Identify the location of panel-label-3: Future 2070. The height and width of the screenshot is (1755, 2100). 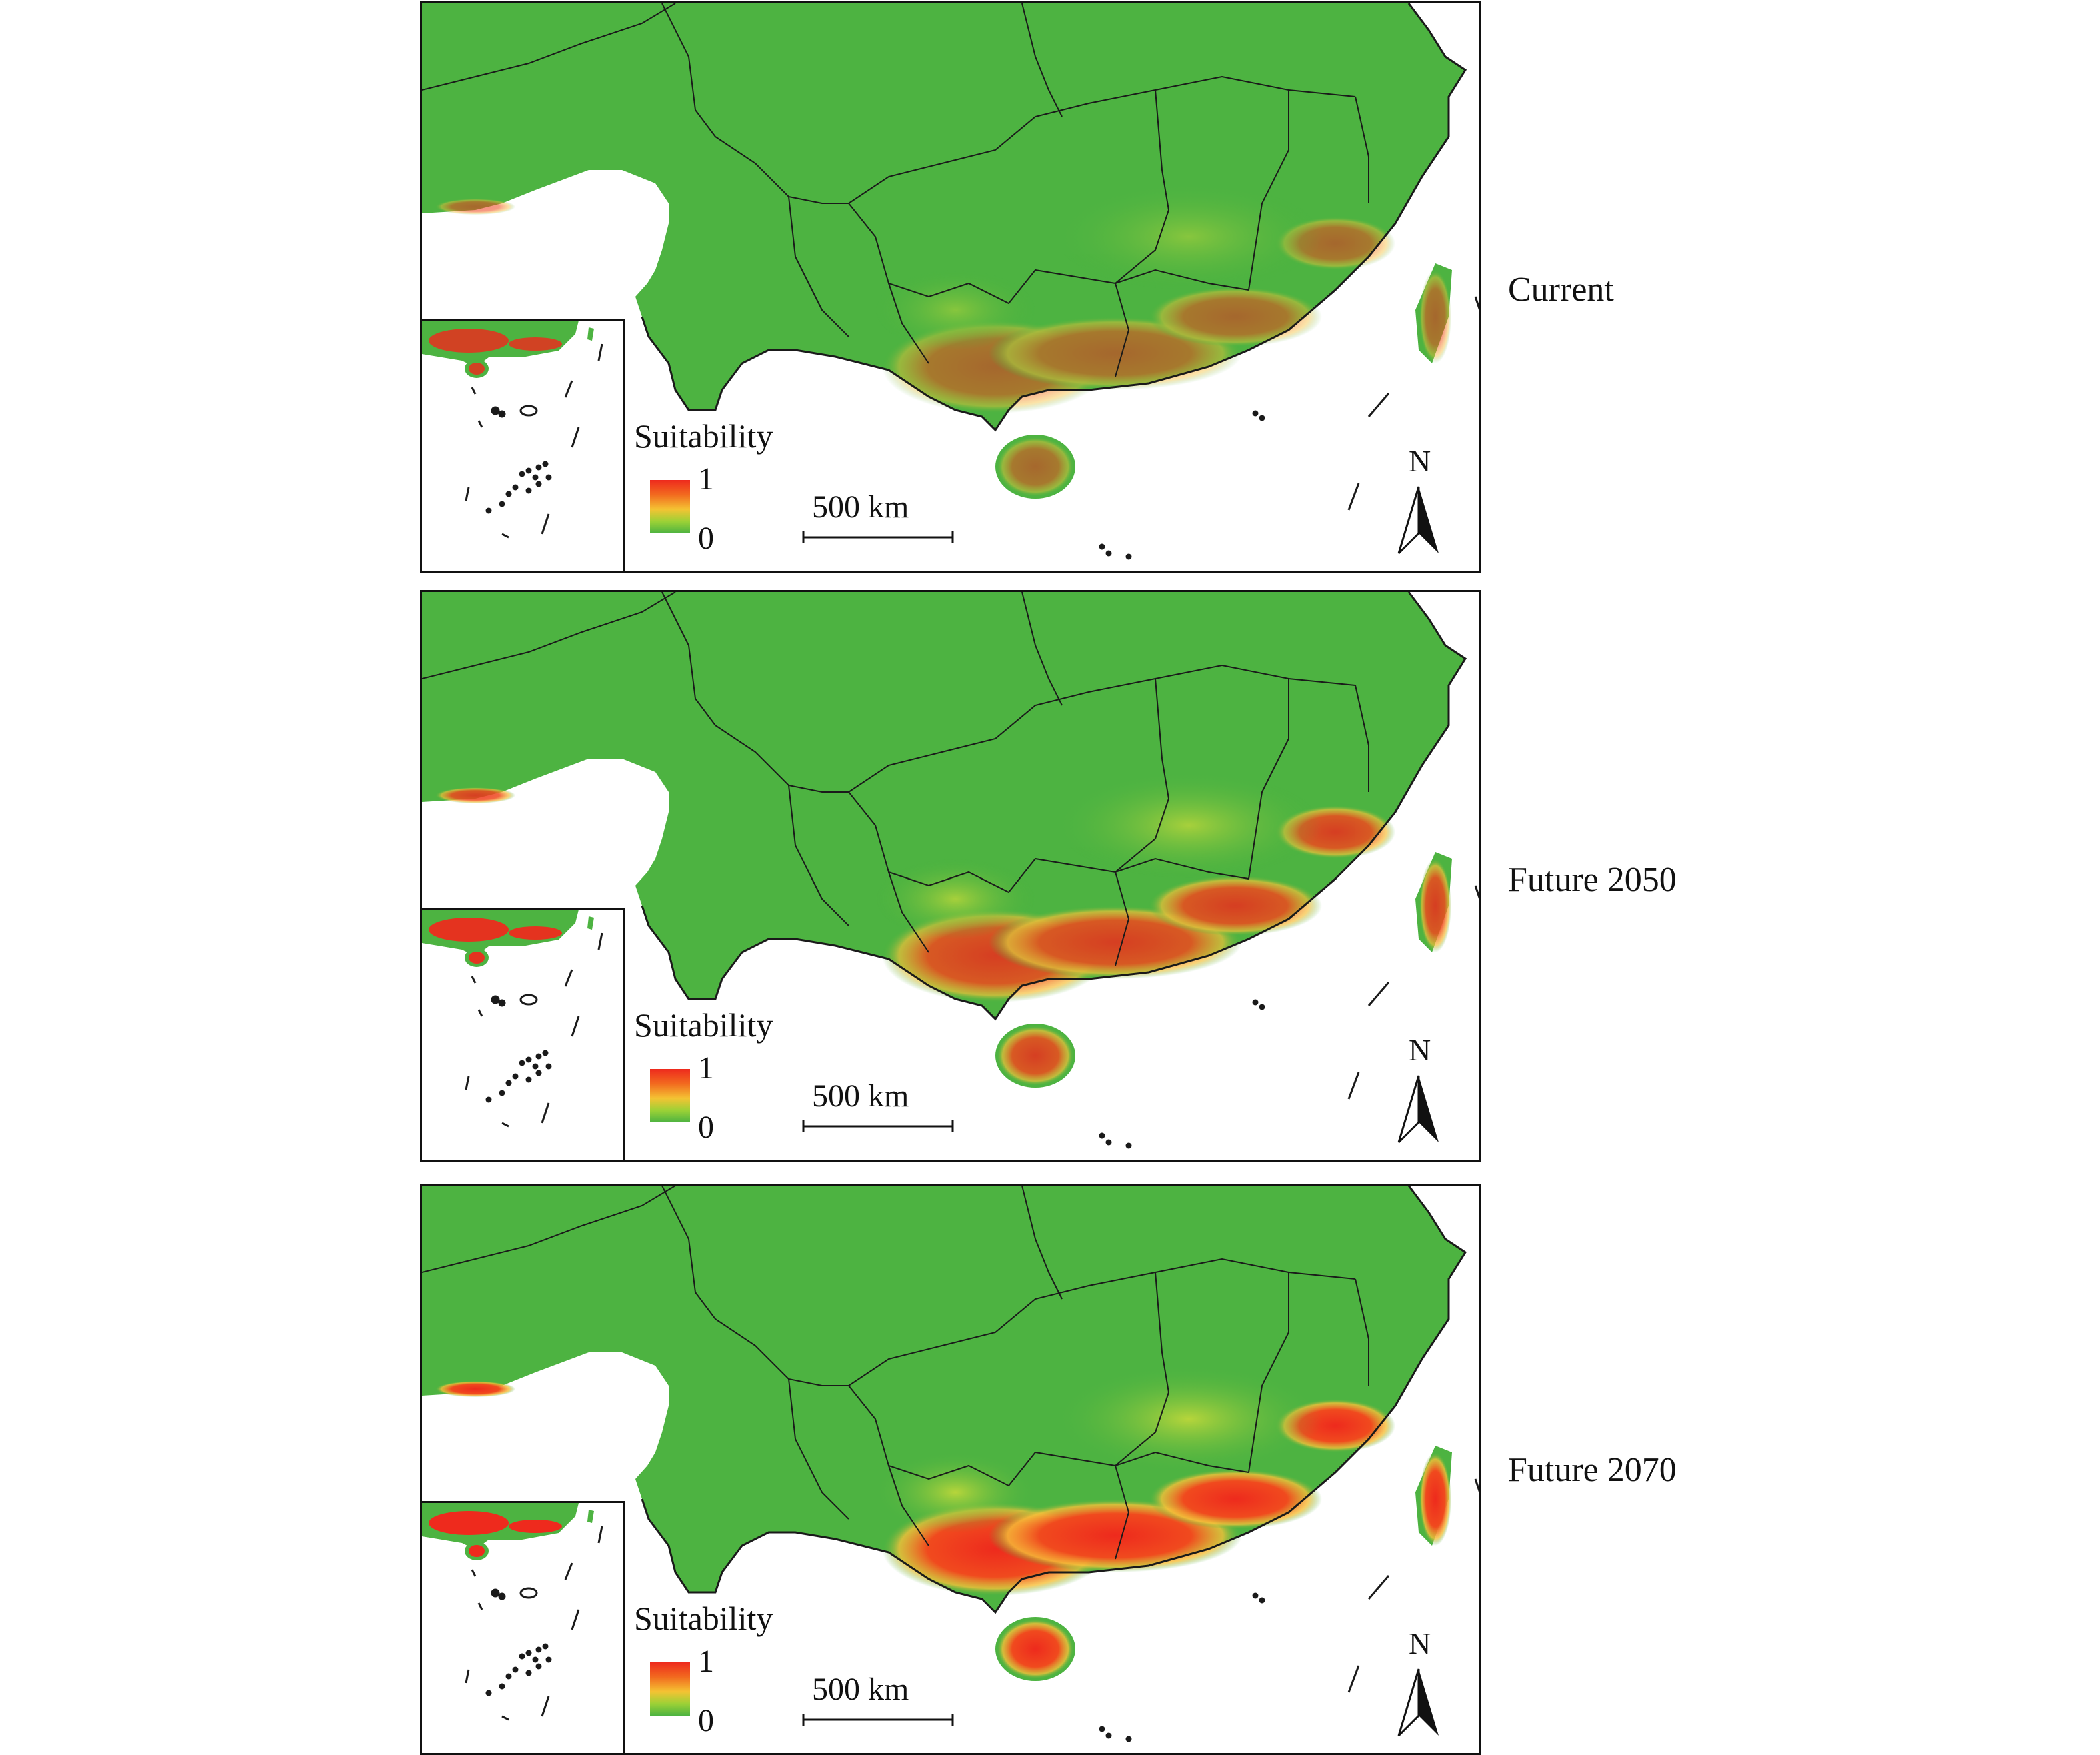
(1592, 1470).